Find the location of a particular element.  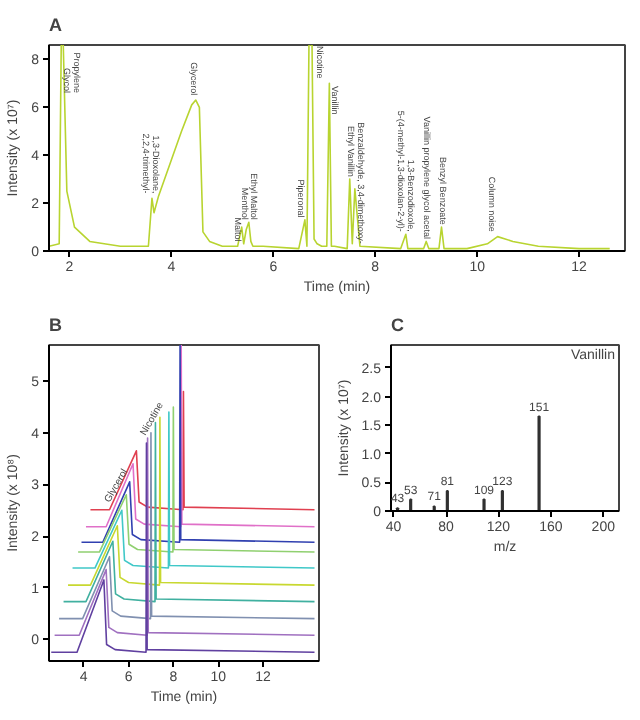

chart-title: B is located at coordinates (56, 325).